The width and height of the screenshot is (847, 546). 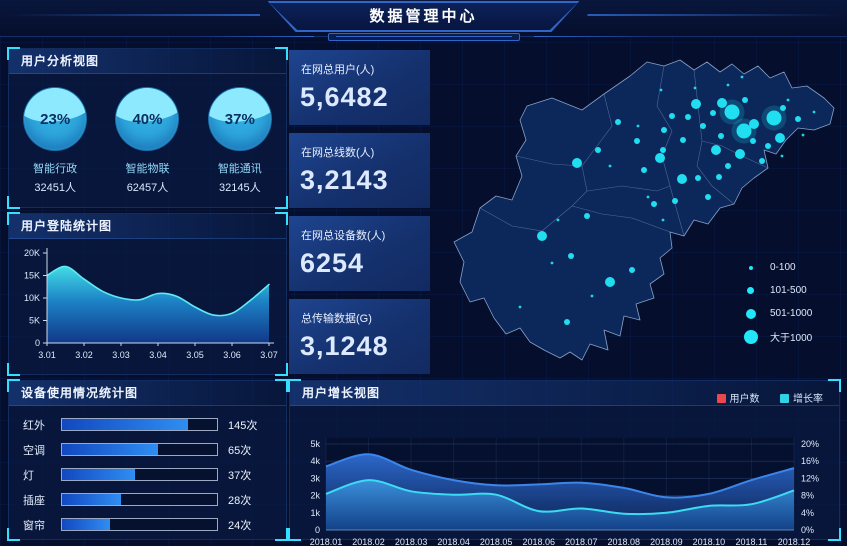 What do you see at coordinates (232, 355) in the screenshot?
I see `svg-text: 3.06` at bounding box center [232, 355].